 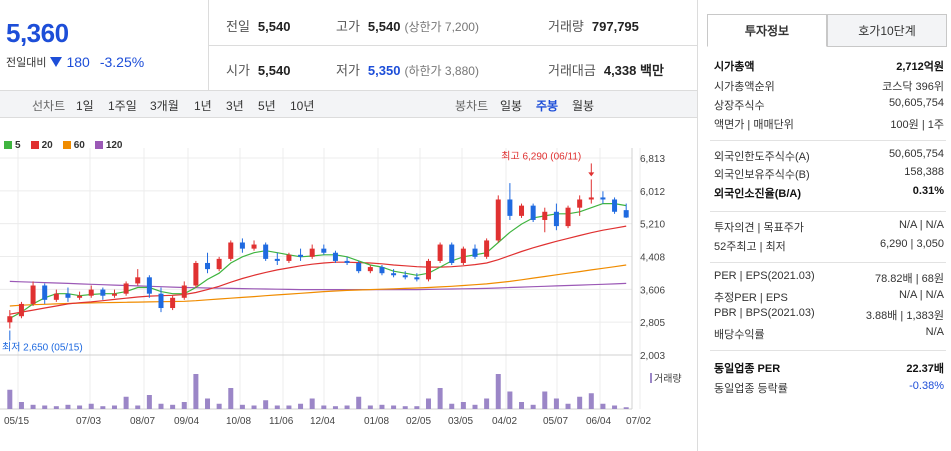 What do you see at coordinates (142, 421) in the screenshot?
I see `x-tick-label: 08/07` at bounding box center [142, 421].